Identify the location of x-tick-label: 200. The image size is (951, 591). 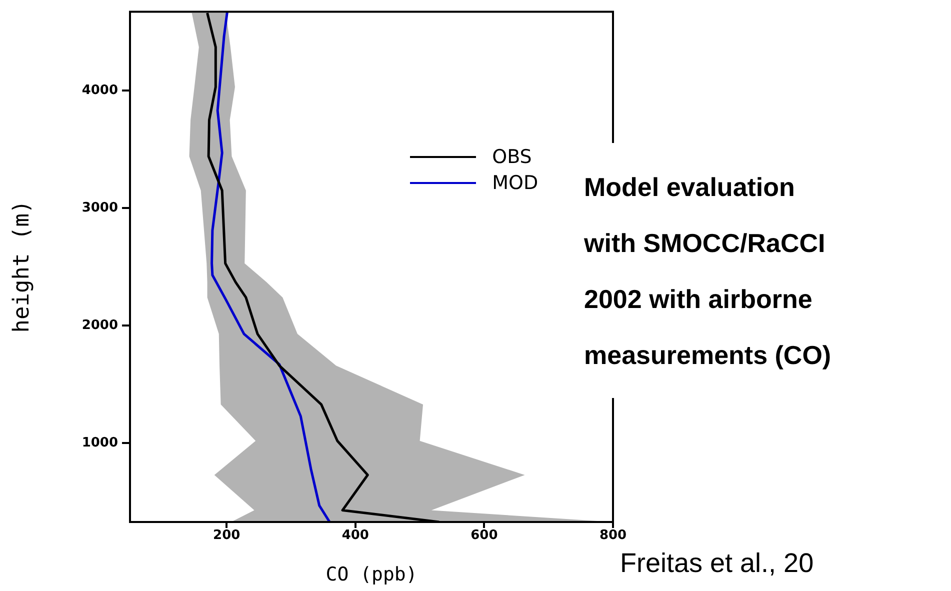
(226, 536).